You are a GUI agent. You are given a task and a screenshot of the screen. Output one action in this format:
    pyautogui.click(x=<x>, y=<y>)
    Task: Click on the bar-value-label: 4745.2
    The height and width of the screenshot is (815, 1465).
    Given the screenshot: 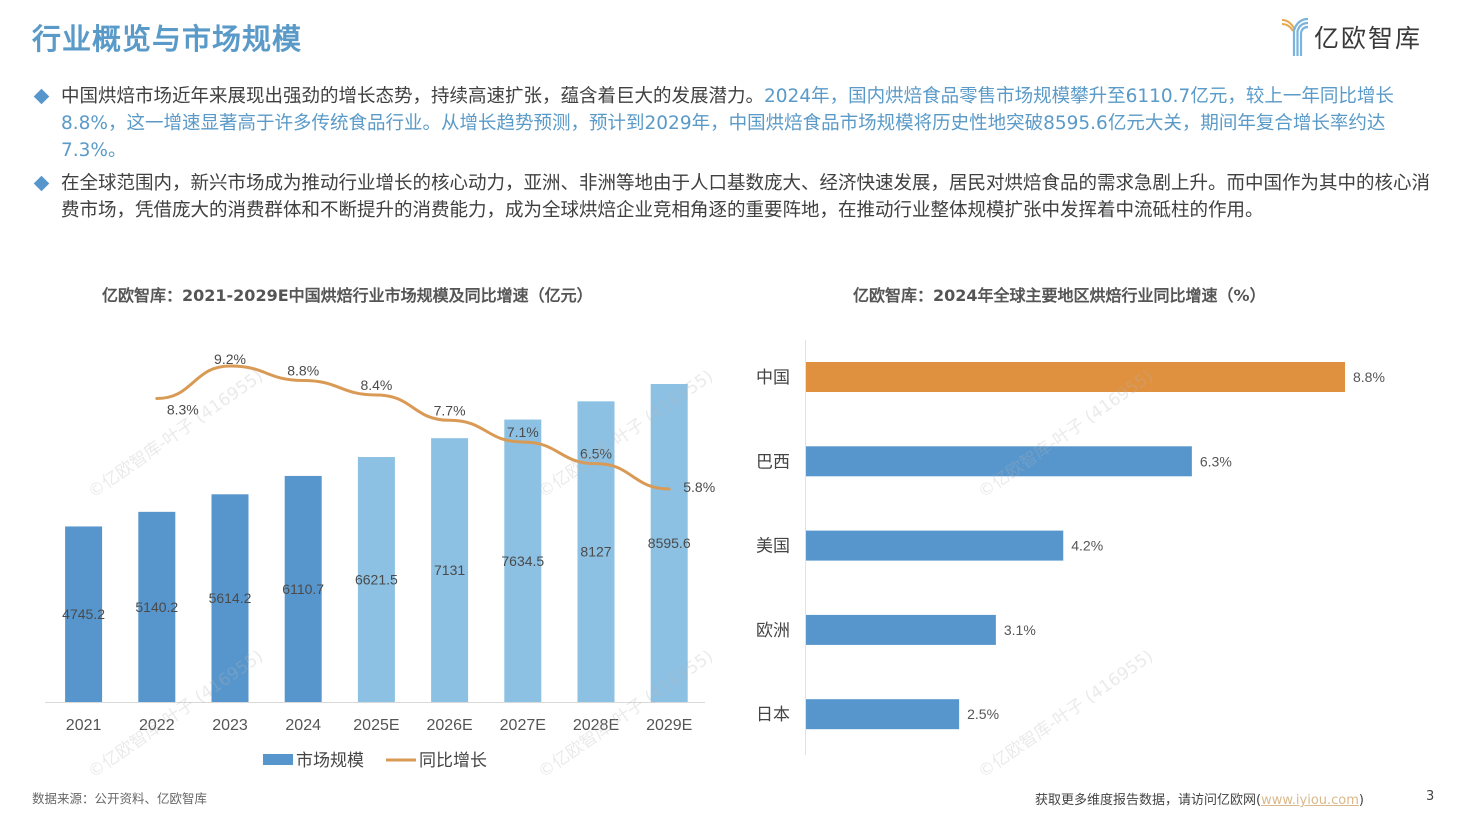 What is the action you would take?
    pyautogui.click(x=83, y=614)
    